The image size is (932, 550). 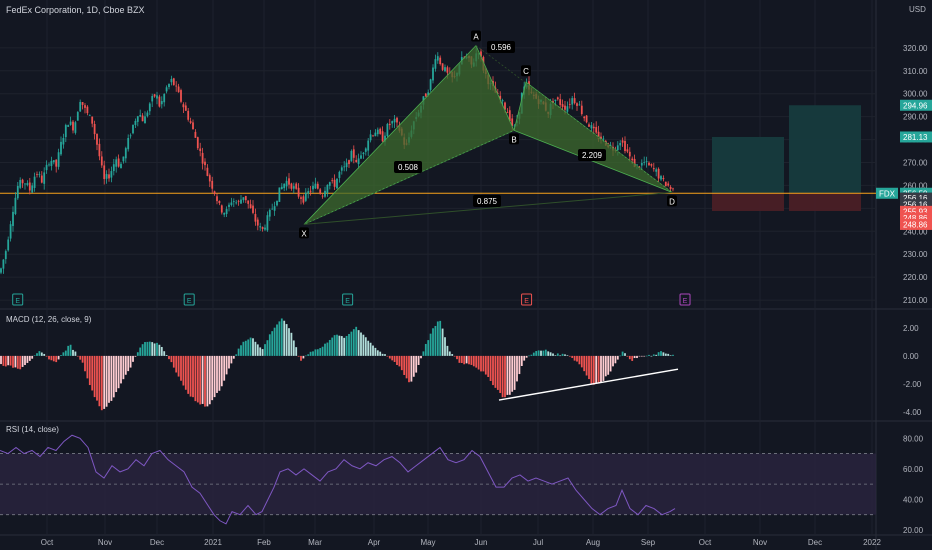 What do you see at coordinates (304, 233) in the screenshot?
I see `pattern-point-badge` at bounding box center [304, 233].